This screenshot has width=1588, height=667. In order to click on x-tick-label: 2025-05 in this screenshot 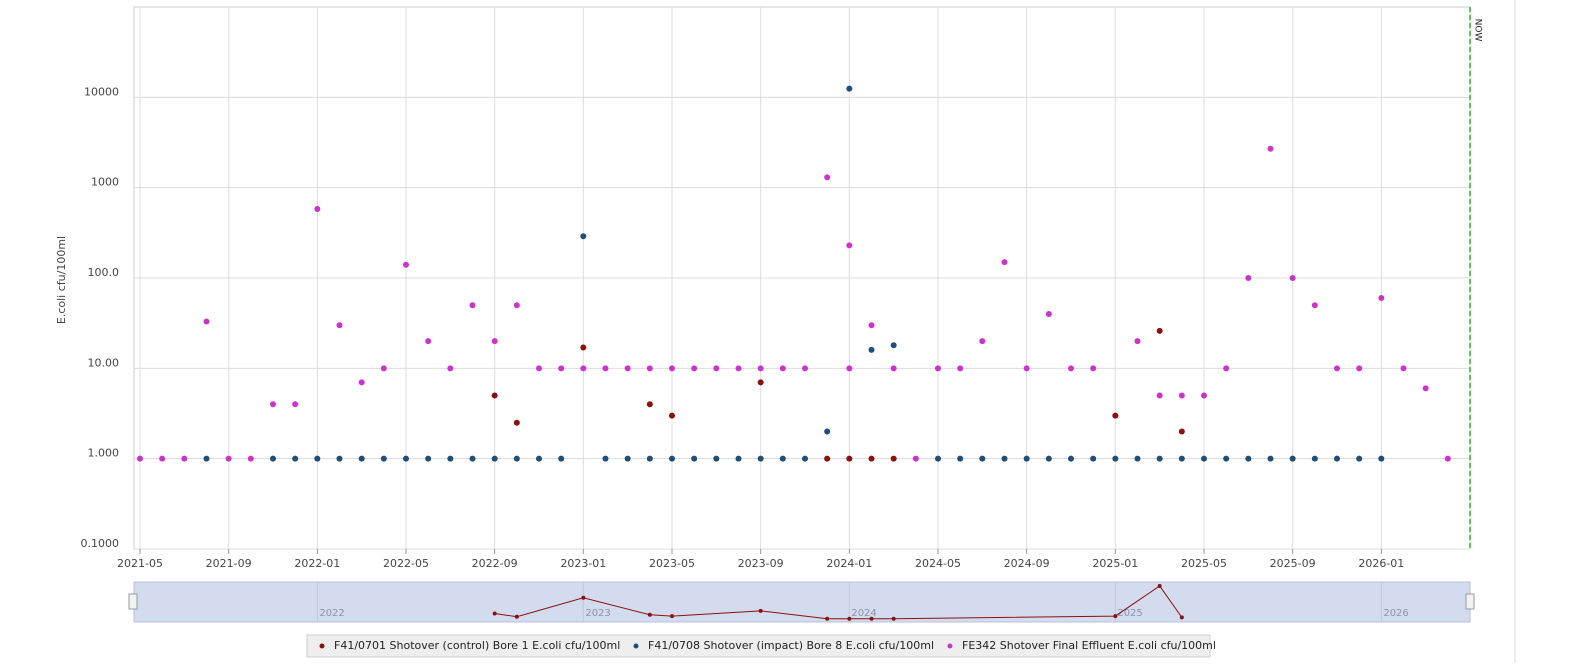, I will do `click(1204, 563)`.